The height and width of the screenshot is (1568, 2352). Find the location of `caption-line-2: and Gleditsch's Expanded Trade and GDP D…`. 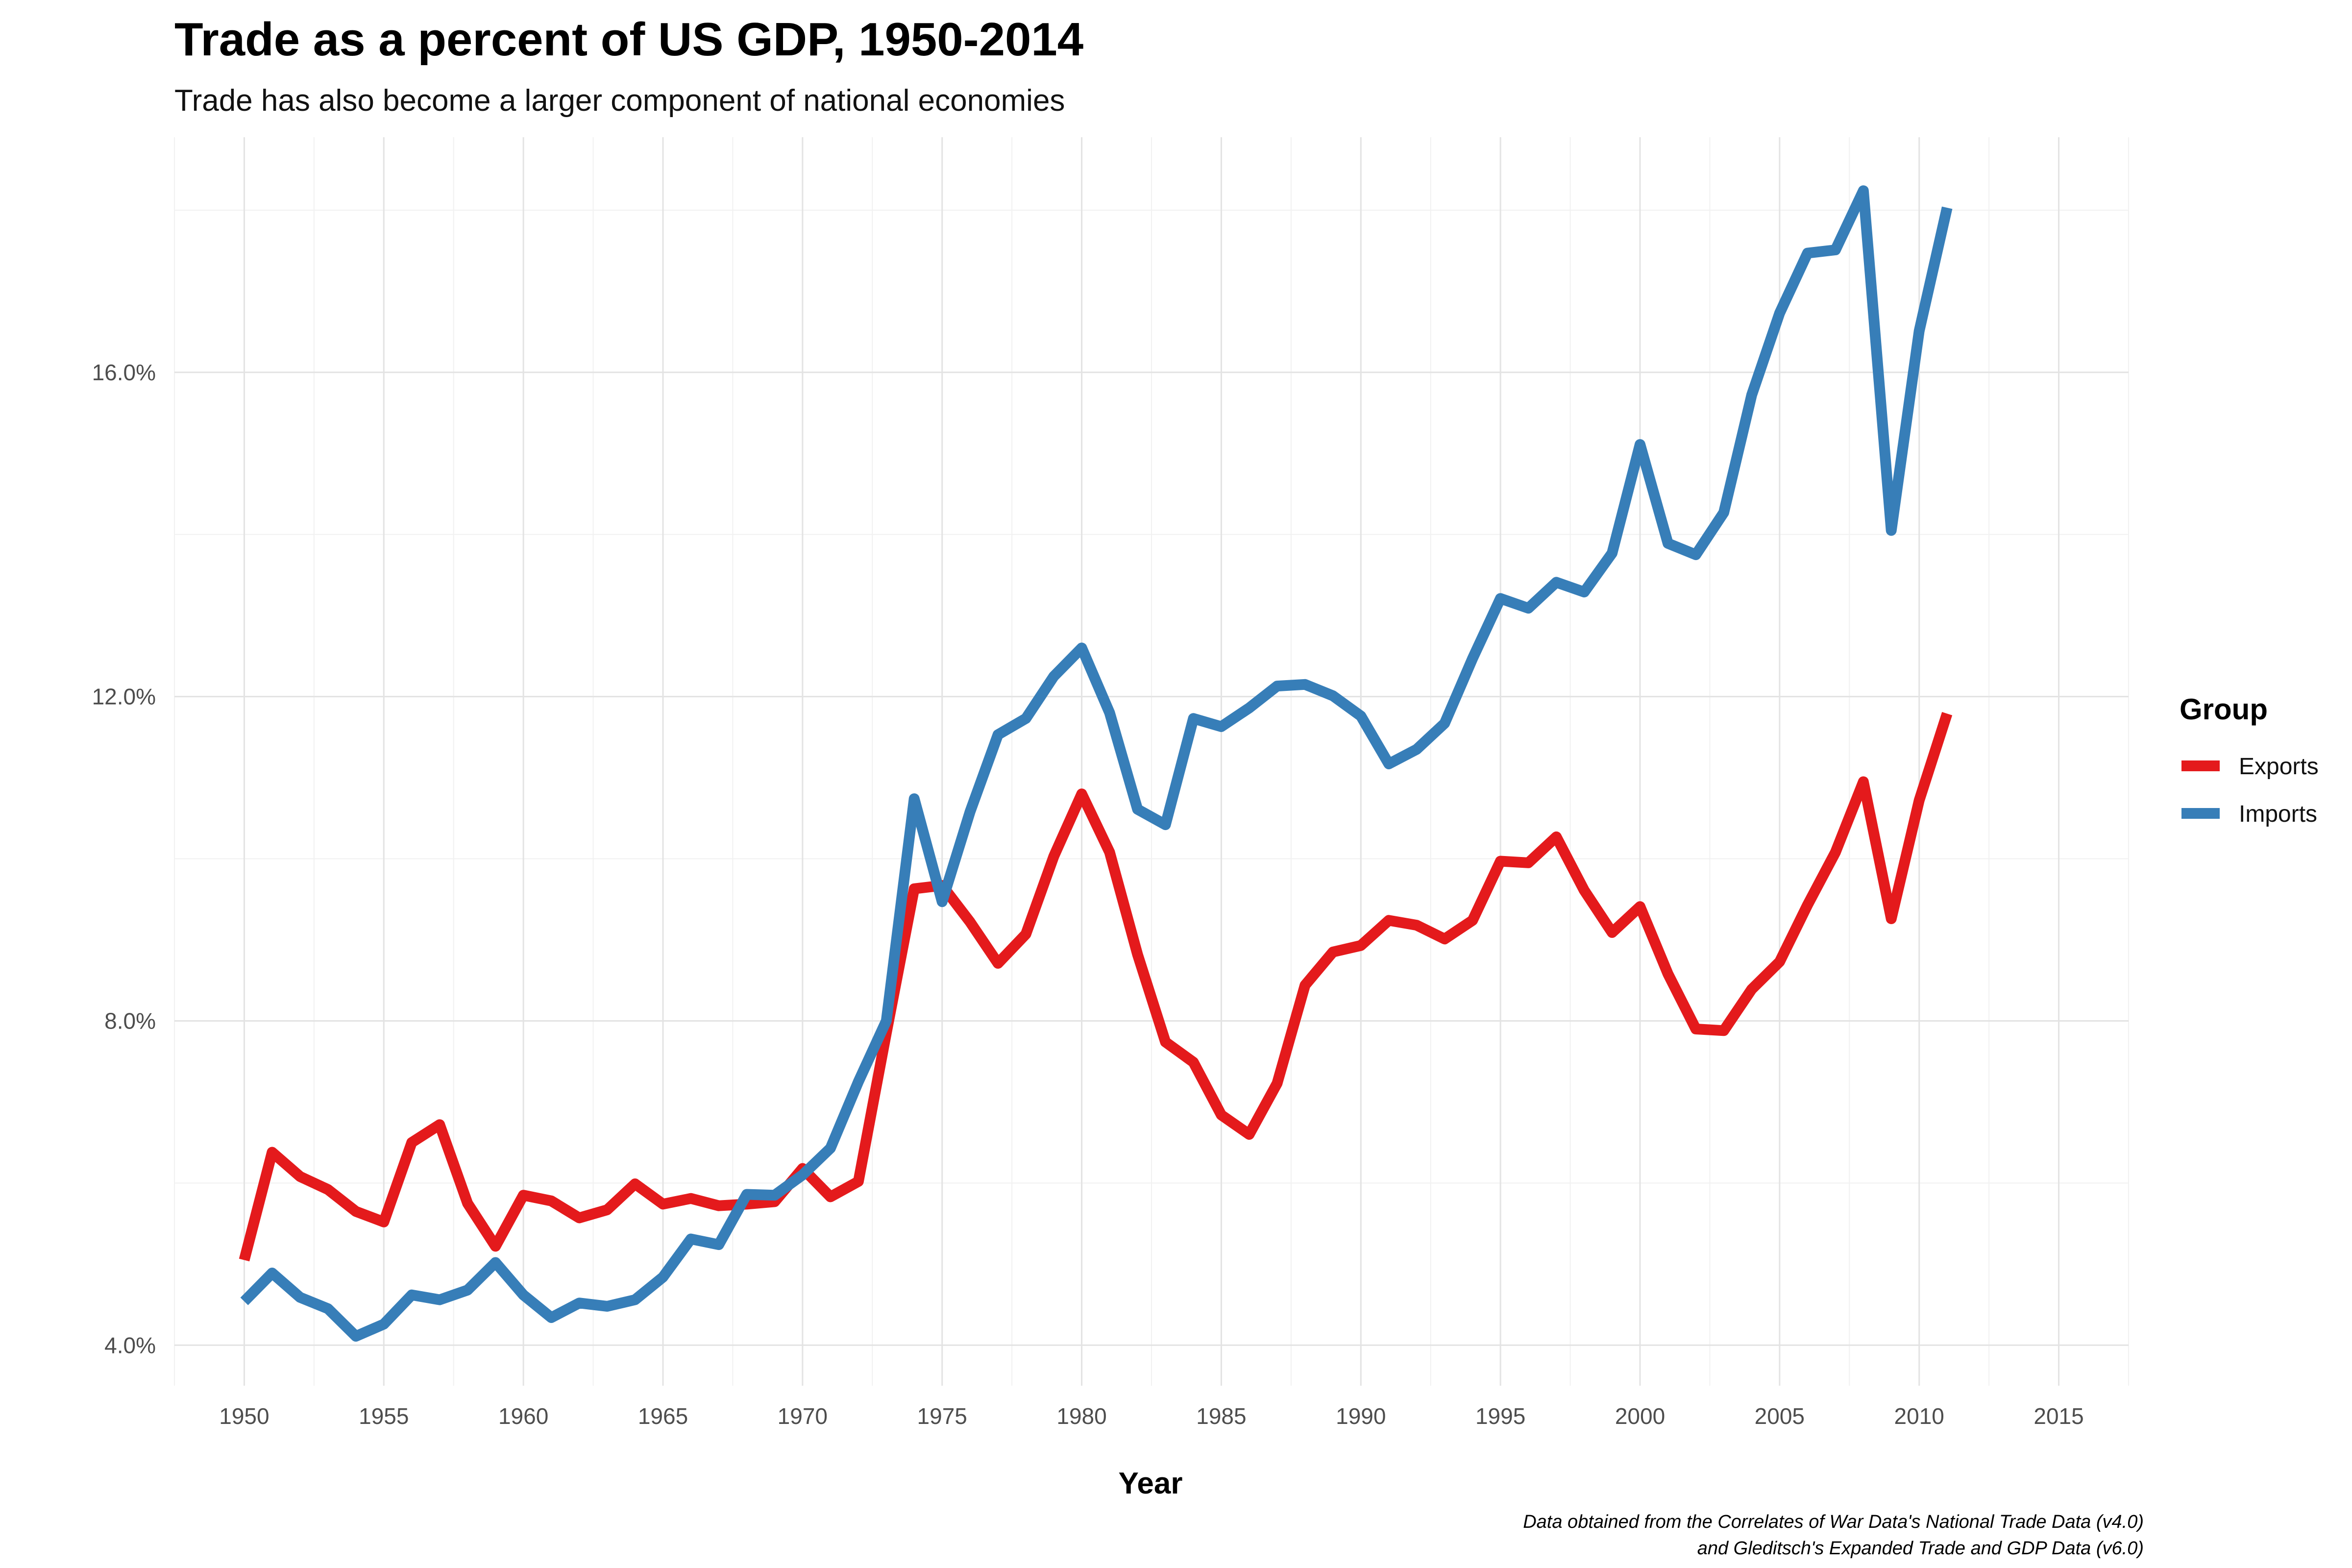

caption-line-2: and Gleditsch's Expanded Trade and GDP D… is located at coordinates (1920, 1548).